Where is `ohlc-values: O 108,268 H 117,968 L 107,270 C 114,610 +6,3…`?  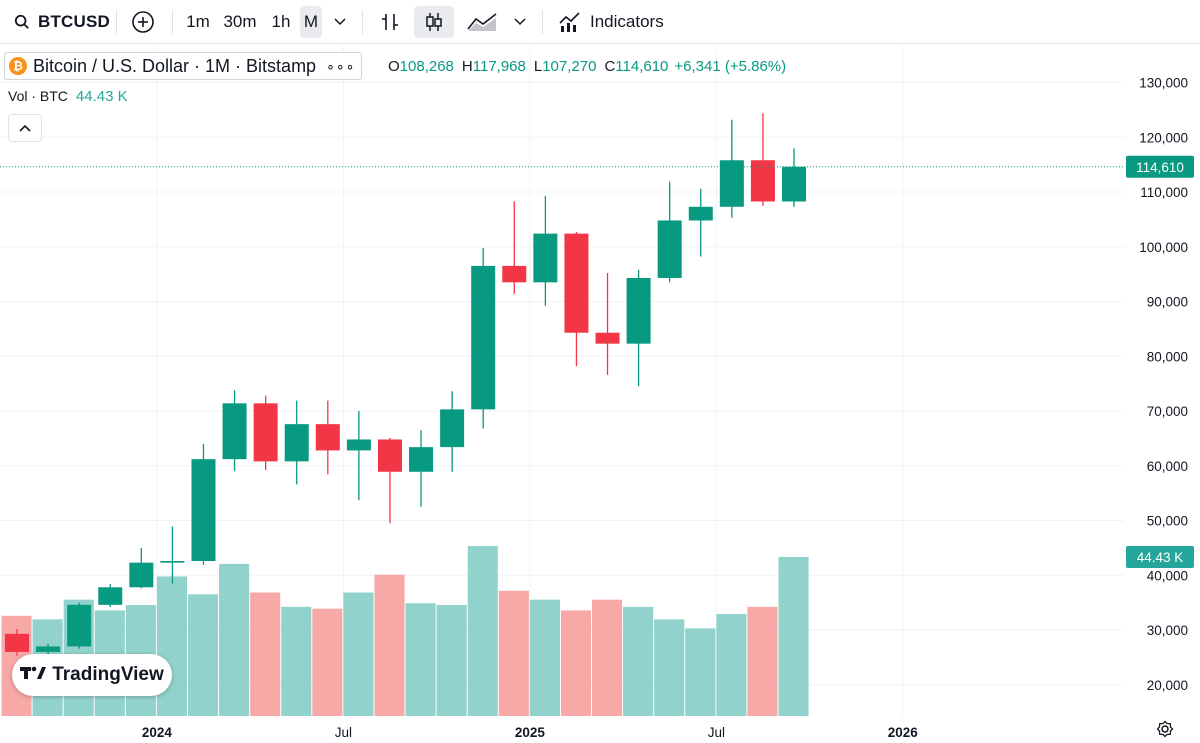
ohlc-values: O 108,268 H 117,968 L 107,270 C 114,610 +6,3… is located at coordinates (587, 66).